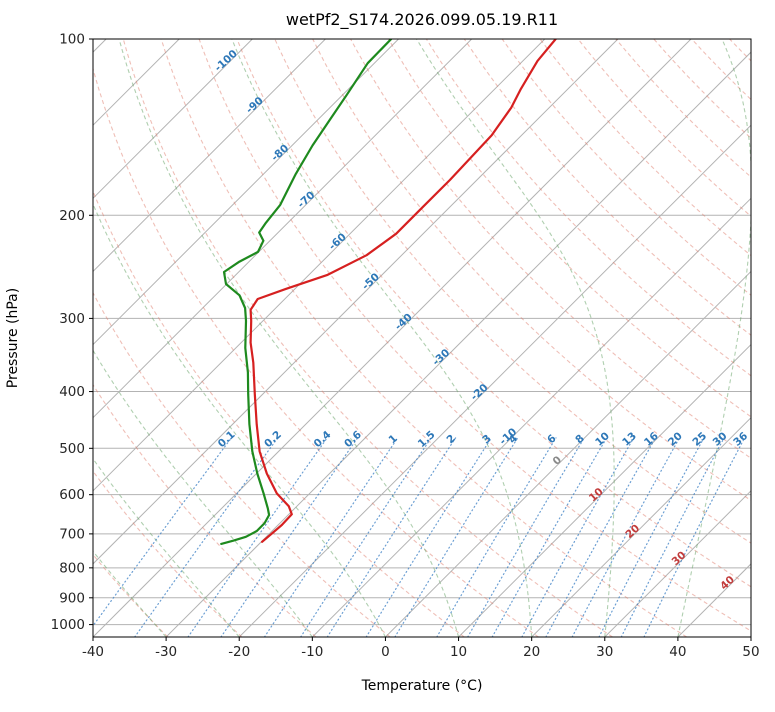 This screenshot has width=775, height=712. What do you see at coordinates (338, 242) in the screenshot?
I see `isotherm-label: -60` at bounding box center [338, 242].